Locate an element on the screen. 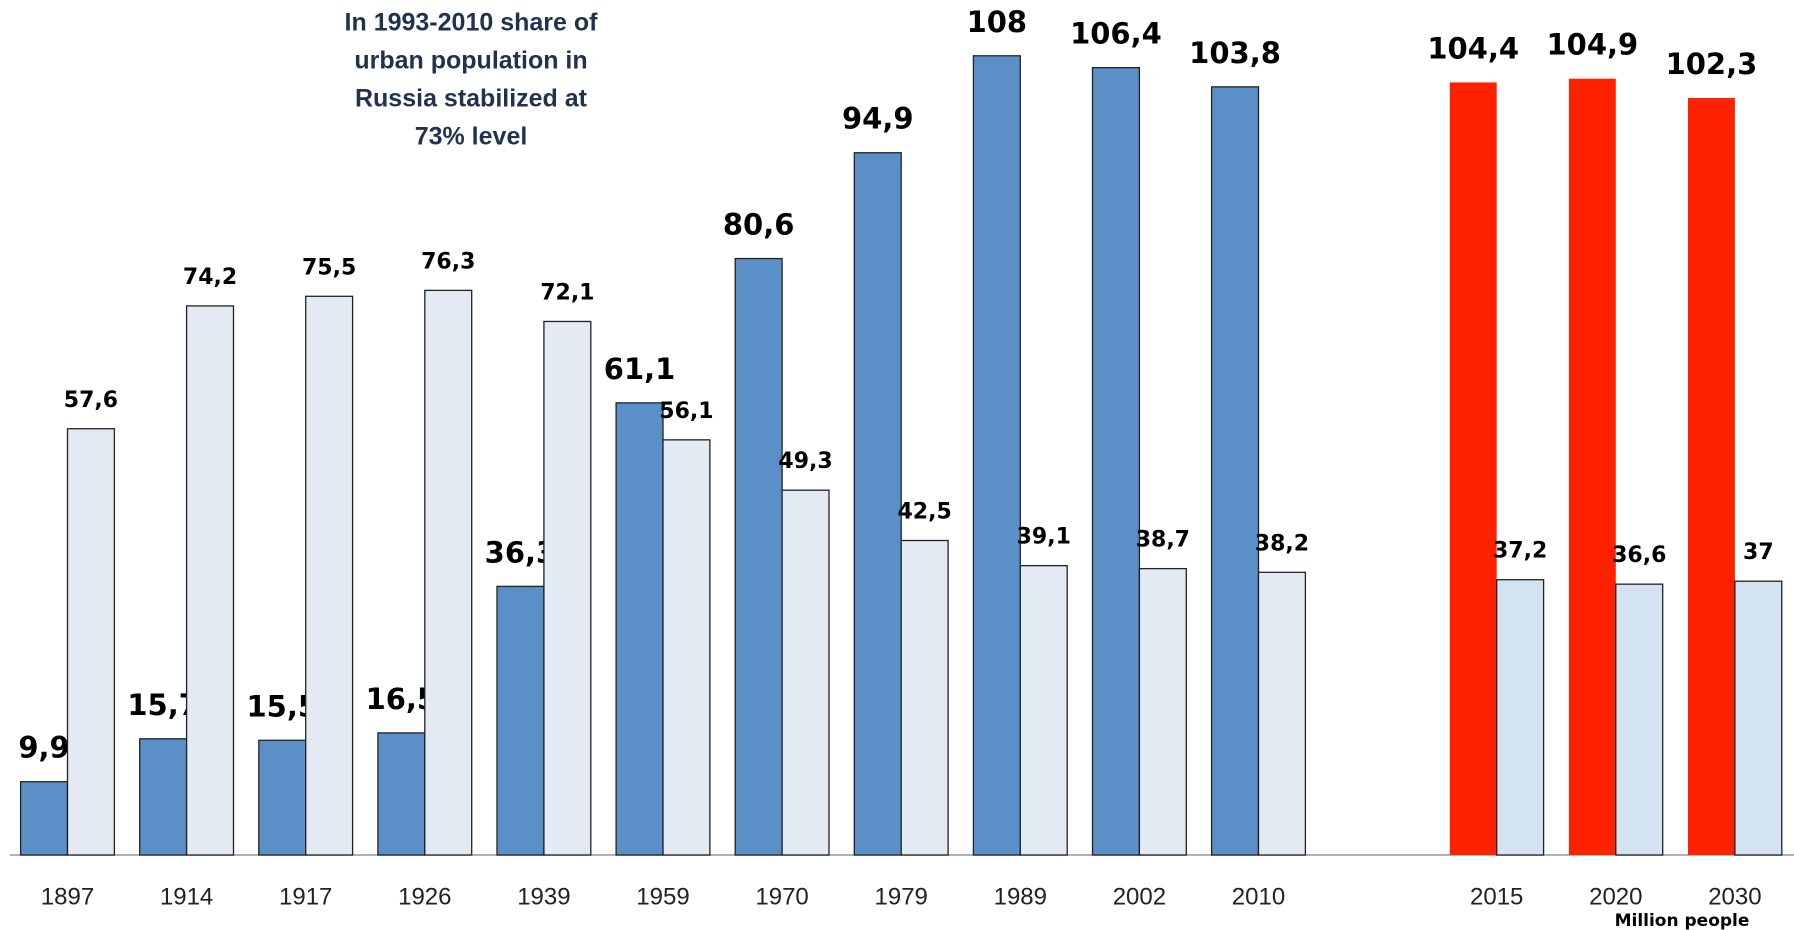 Image resolution: width=1794 pixels, height=930 pixels. annotation: In 1993-2010 share of is located at coordinates (472, 23).